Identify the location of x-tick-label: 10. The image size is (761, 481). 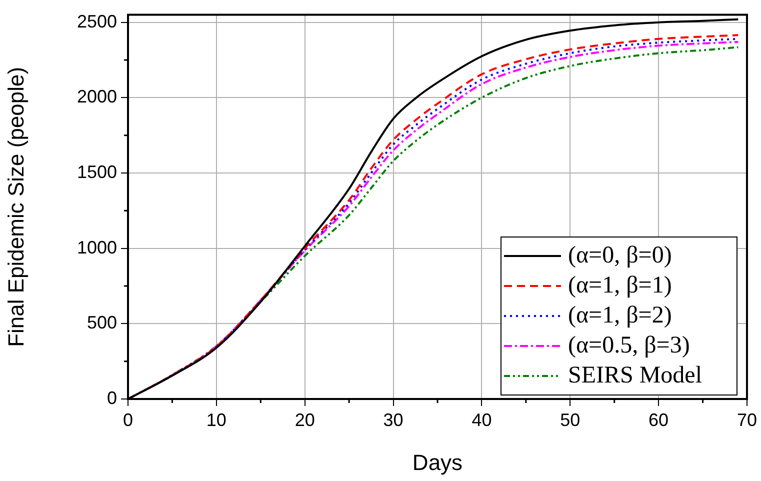
(216, 420).